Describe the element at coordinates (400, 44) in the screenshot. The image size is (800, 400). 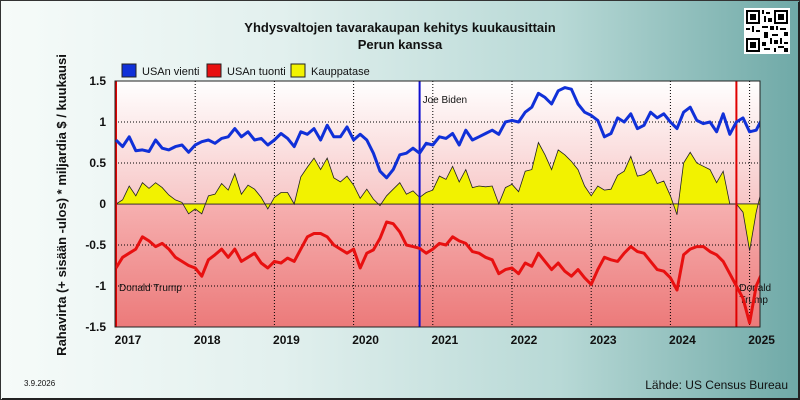
I see `chart-subtitle: Perun kanssa` at that location.